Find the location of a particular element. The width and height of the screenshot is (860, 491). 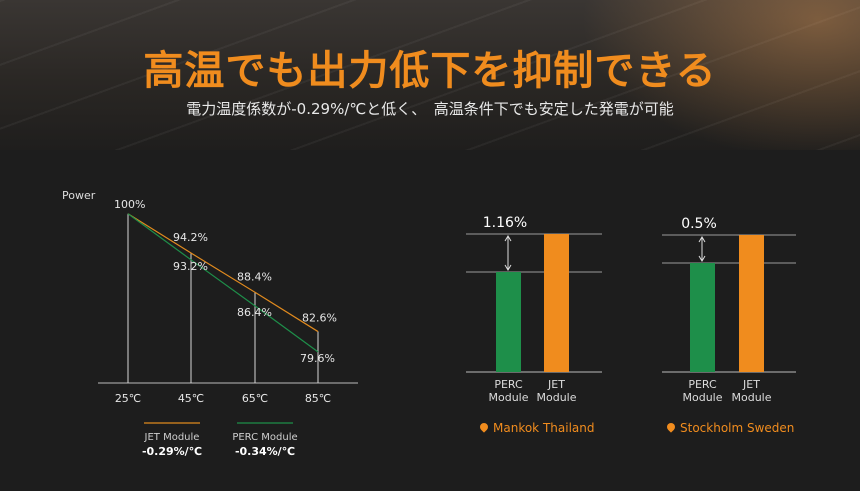

data-label-jet: 100% is located at coordinates (129, 204).